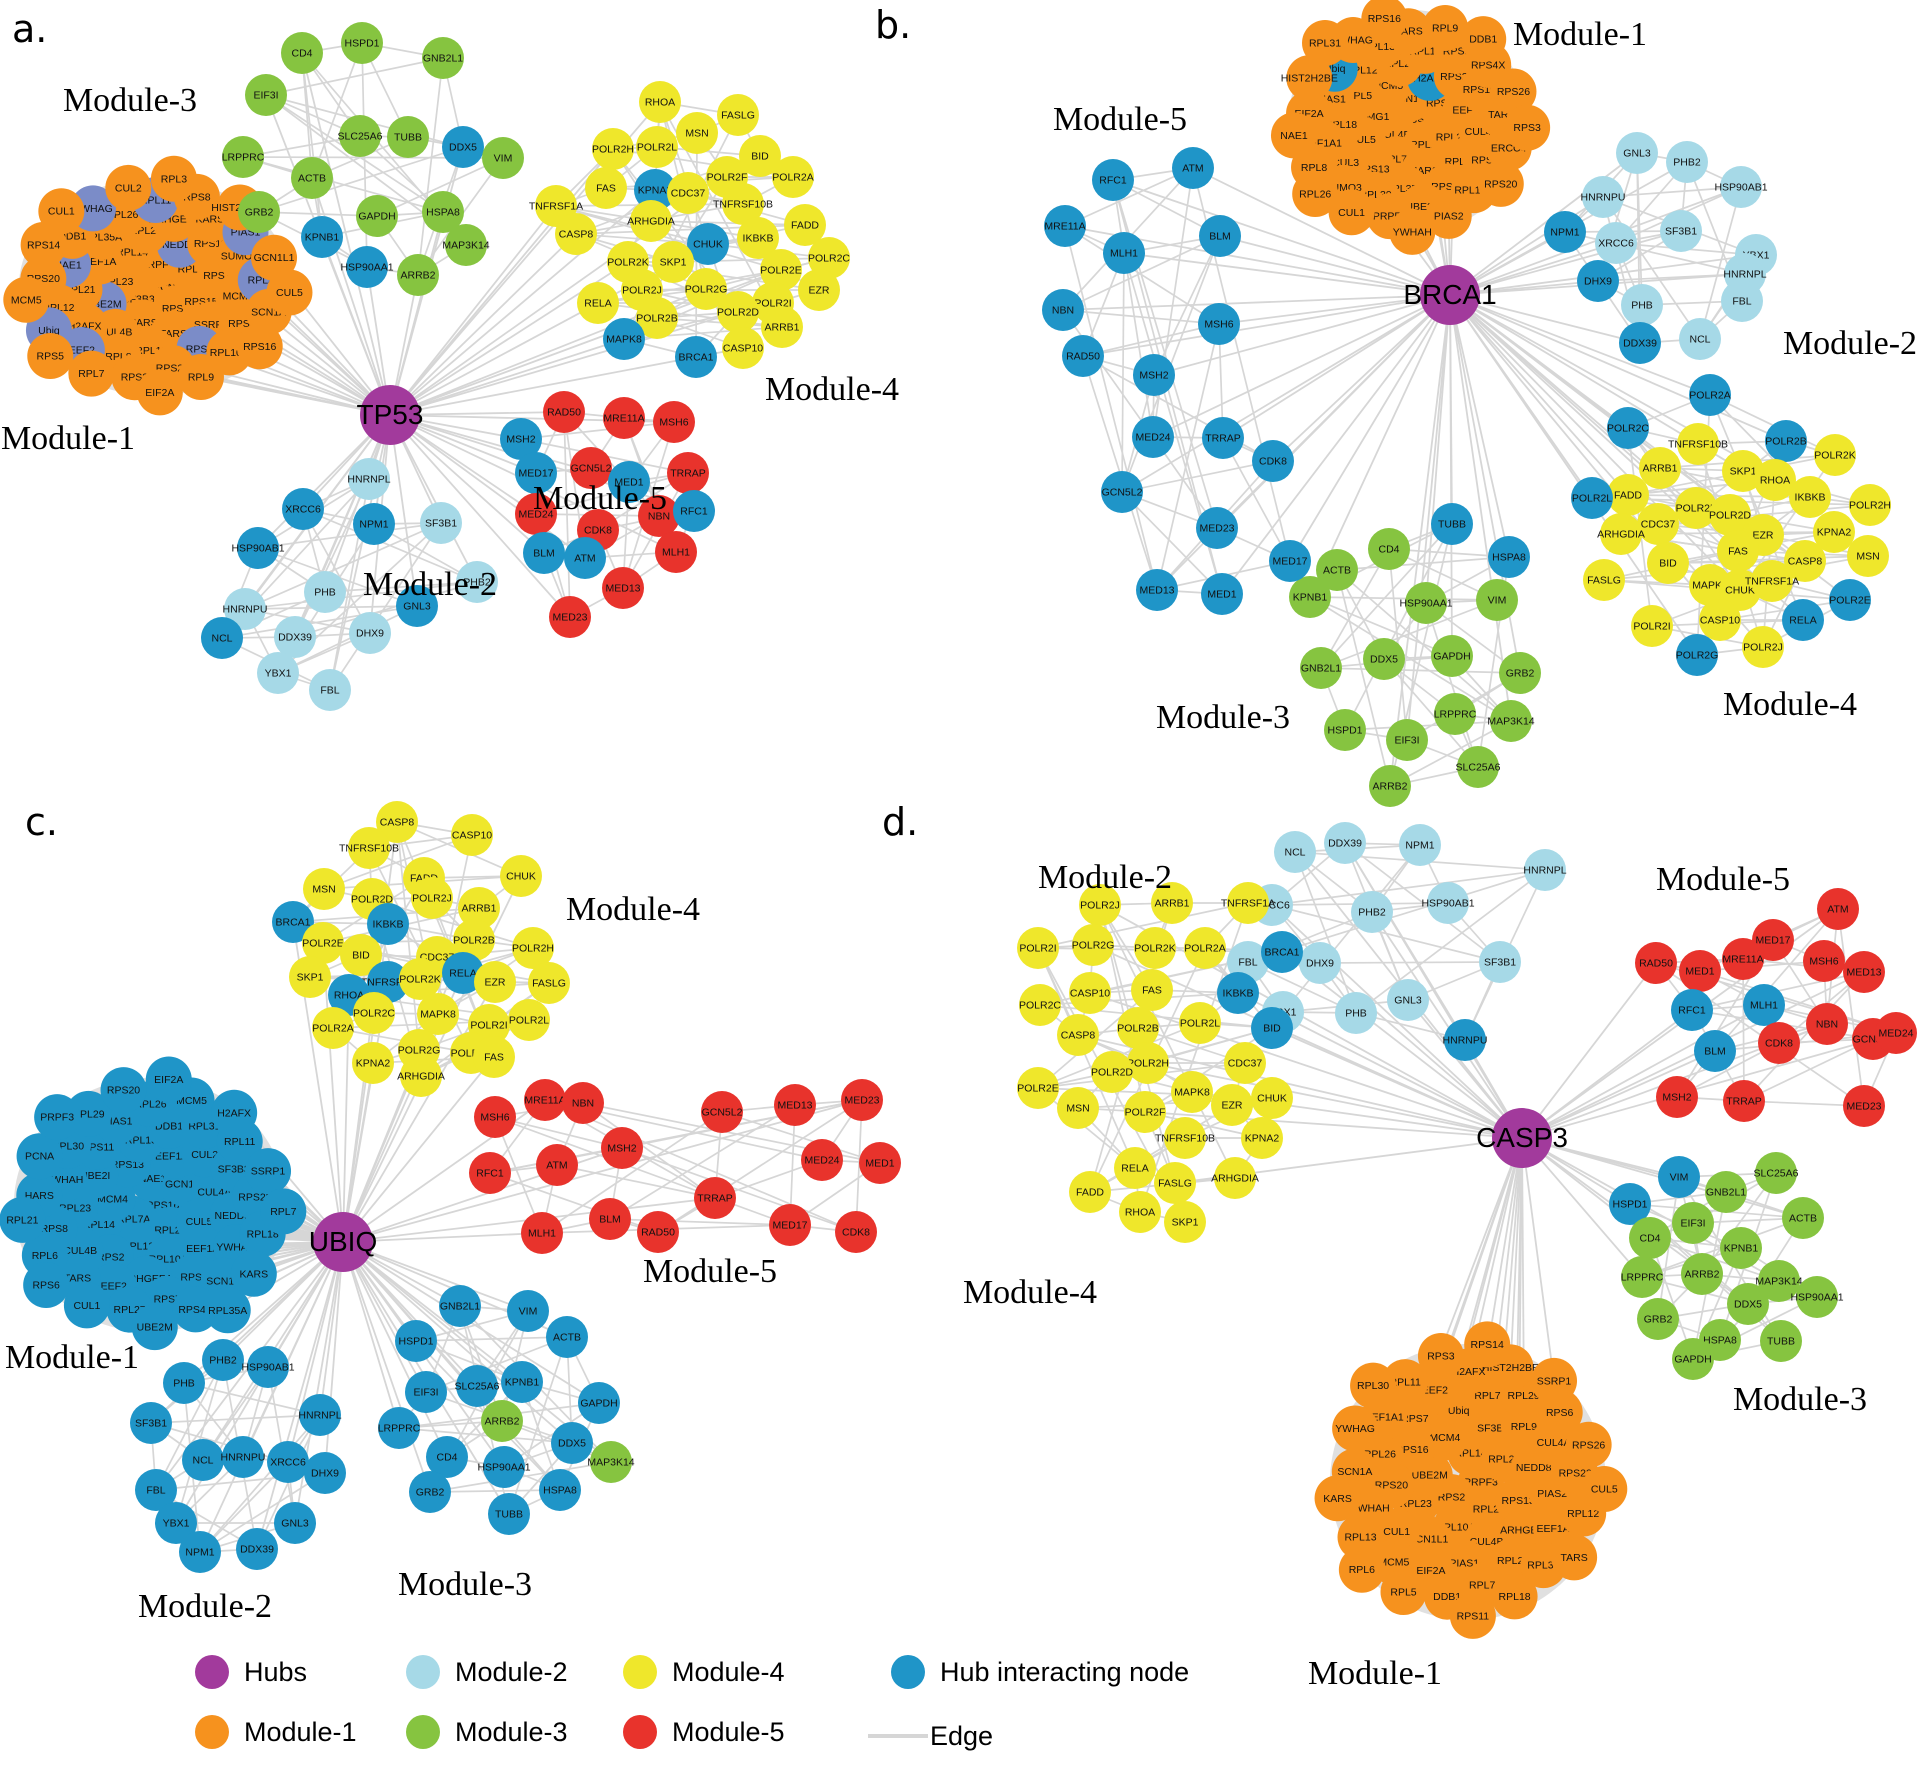 This screenshot has height=1775, width=1923. What do you see at coordinates (1384, 21) in the screenshot?
I see `node-rps16` at bounding box center [1384, 21].